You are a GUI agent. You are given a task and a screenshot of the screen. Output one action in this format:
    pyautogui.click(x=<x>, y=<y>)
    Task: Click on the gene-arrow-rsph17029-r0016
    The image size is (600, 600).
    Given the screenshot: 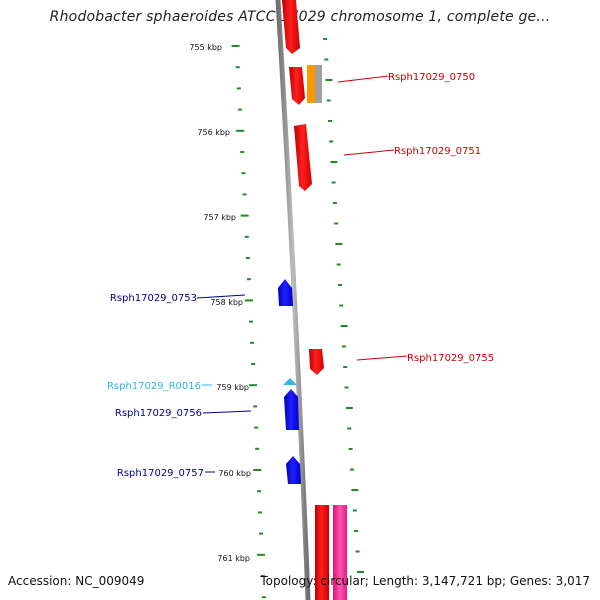 What is the action you would take?
    pyautogui.click(x=290, y=381)
    